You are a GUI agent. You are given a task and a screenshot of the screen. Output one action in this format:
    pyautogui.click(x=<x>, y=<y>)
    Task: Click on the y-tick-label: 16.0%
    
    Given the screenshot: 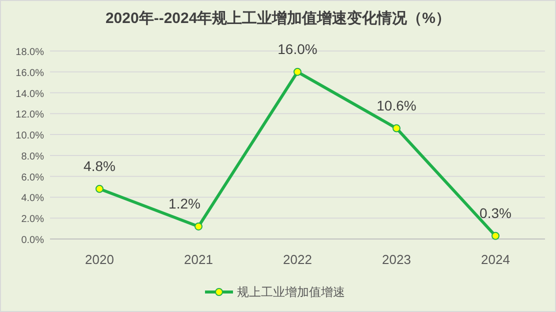 What is the action you would take?
    pyautogui.click(x=30, y=73)
    